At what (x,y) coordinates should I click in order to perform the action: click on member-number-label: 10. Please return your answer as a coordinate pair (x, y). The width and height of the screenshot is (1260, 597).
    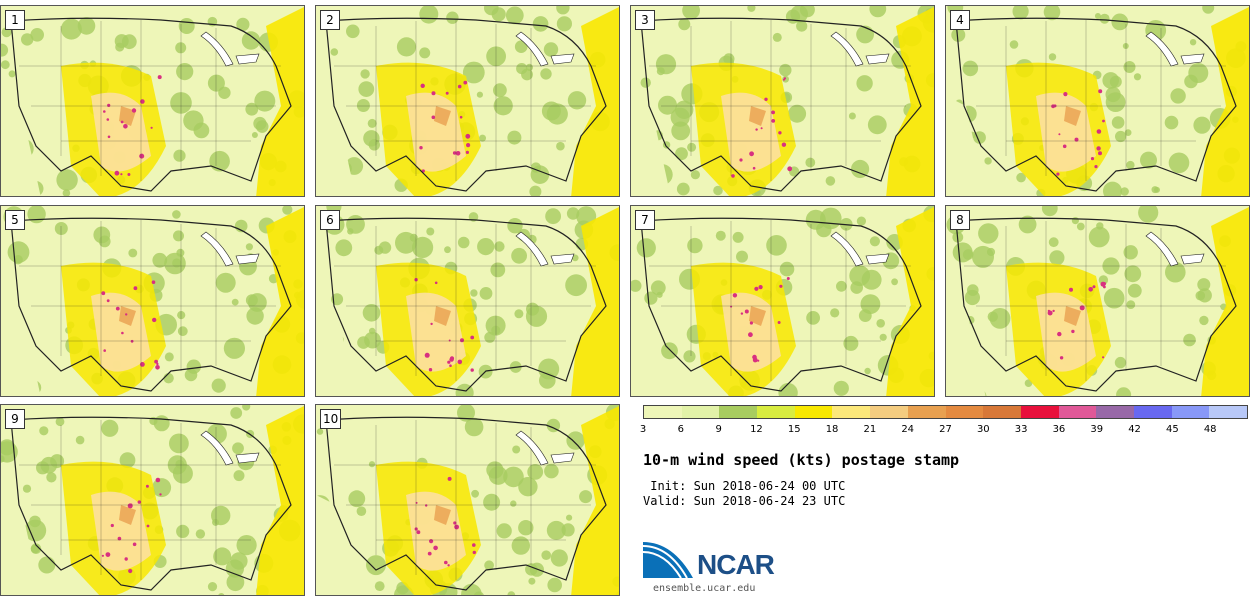
    Looking at the image, I should click on (331, 419).